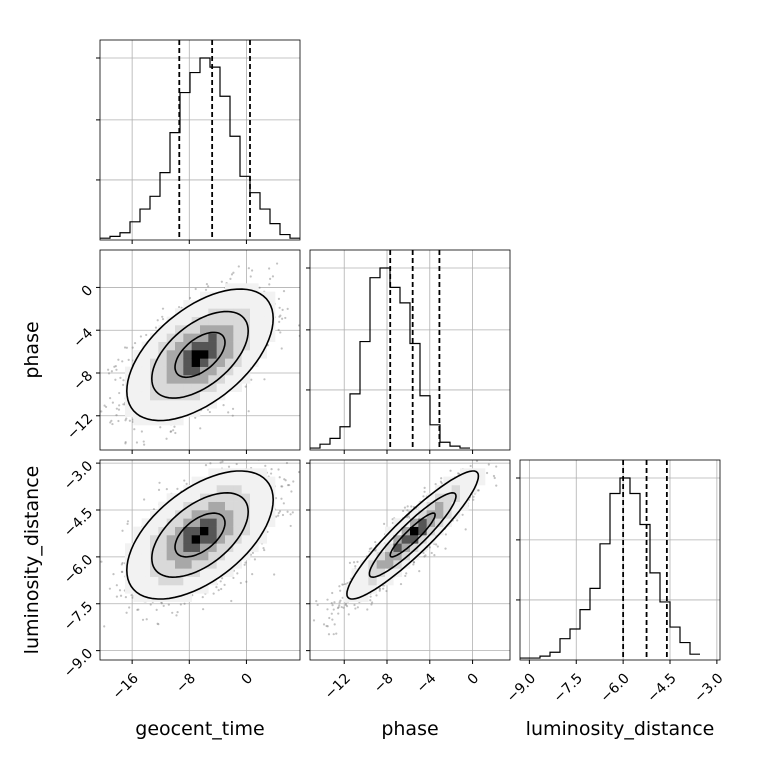 Image resolution: width=760 pixels, height=760 pixels. I want to click on x-tick-label: −7.5, so click(568, 687).